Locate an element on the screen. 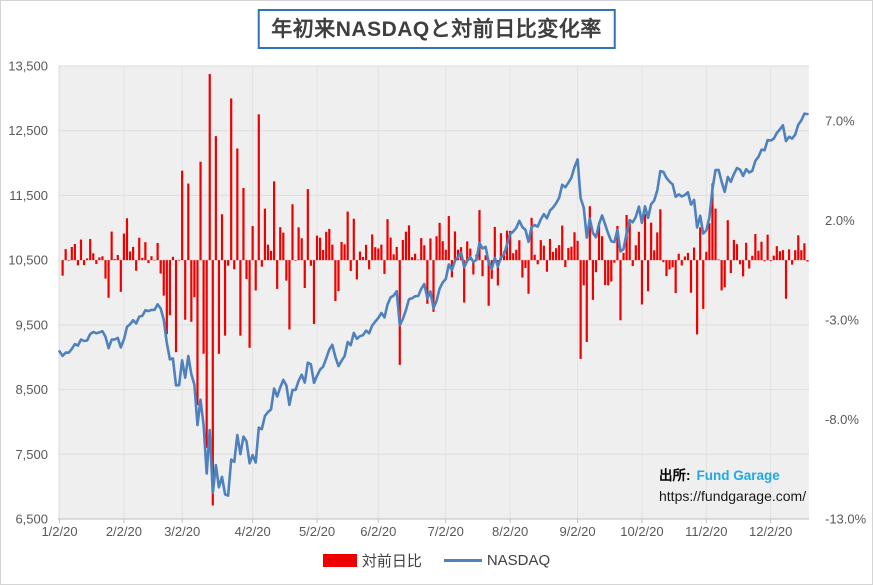 The width and height of the screenshot is (873, 585). y-left-label: 8,500 is located at coordinates (31, 389).